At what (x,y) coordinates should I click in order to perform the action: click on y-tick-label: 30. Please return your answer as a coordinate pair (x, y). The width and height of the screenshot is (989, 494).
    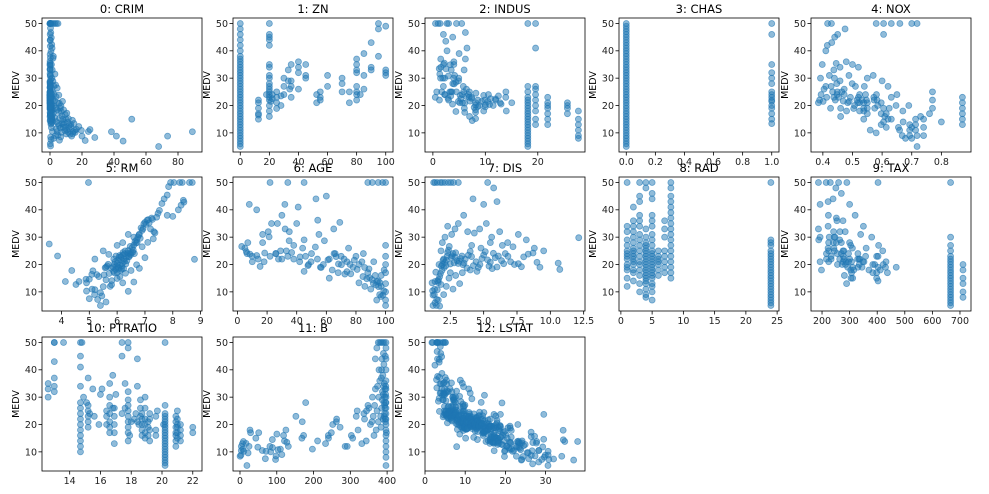
    Looking at the image, I should click on (414, 79).